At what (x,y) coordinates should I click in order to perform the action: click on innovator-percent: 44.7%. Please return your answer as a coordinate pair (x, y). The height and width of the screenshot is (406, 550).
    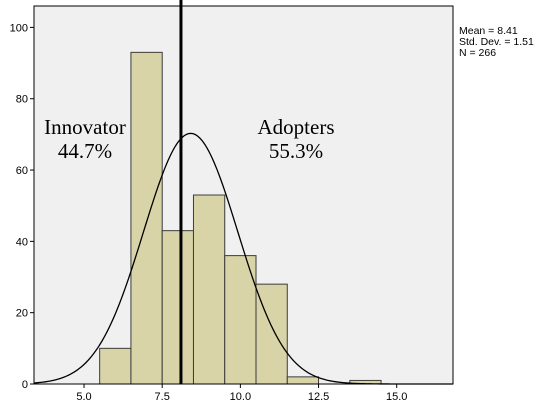
    Looking at the image, I should click on (85, 151).